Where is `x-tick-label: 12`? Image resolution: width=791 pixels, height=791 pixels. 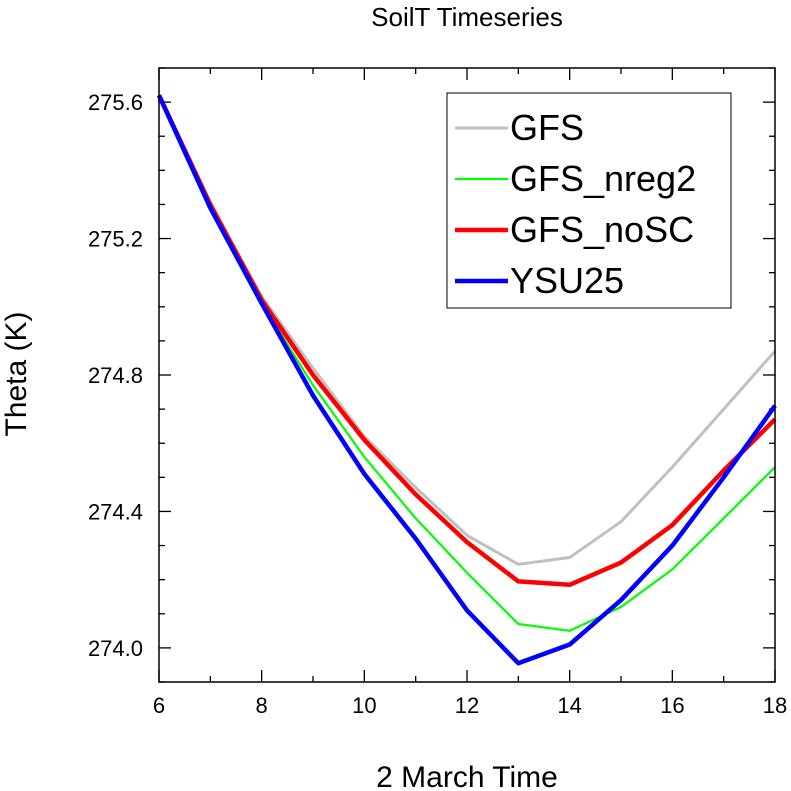 x-tick-label: 12 is located at coordinates (467, 705).